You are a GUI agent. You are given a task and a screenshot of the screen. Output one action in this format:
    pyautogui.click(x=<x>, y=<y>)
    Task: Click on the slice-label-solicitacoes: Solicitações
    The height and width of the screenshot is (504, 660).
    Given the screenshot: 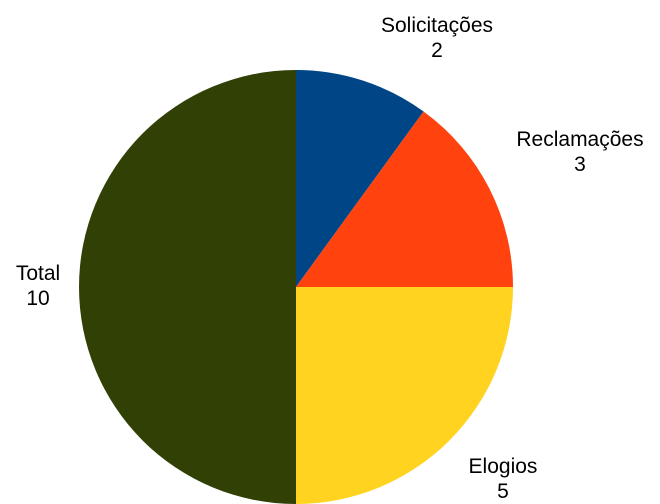 What is the action you would take?
    pyautogui.click(x=437, y=25)
    